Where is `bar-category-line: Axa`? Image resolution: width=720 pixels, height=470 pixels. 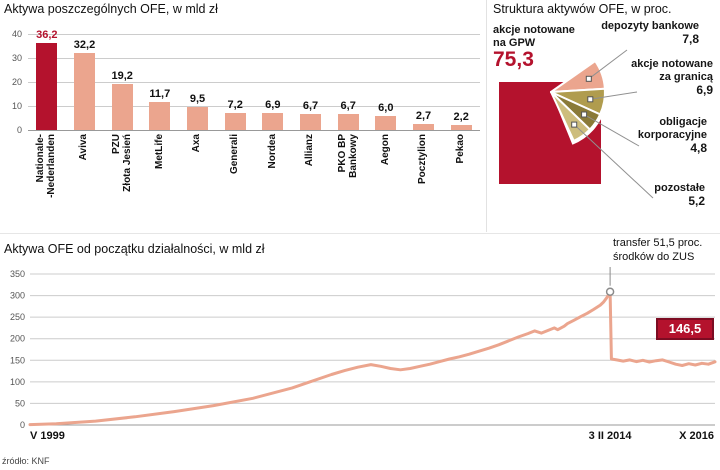
bar-category-line: Axa is located at coordinates (197, 143).